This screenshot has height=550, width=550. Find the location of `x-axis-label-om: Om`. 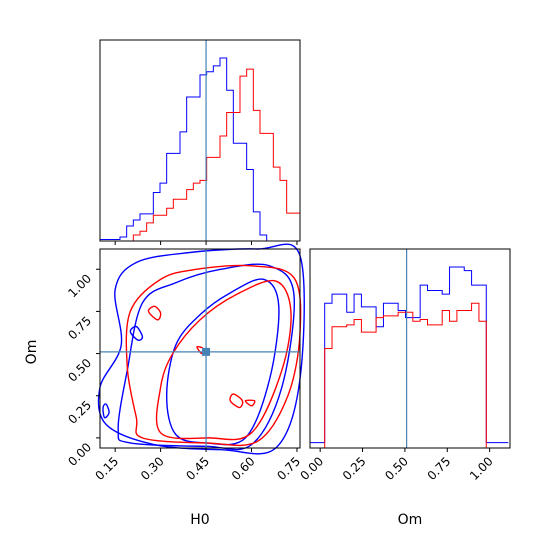

x-axis-label-om: Om is located at coordinates (410, 520).